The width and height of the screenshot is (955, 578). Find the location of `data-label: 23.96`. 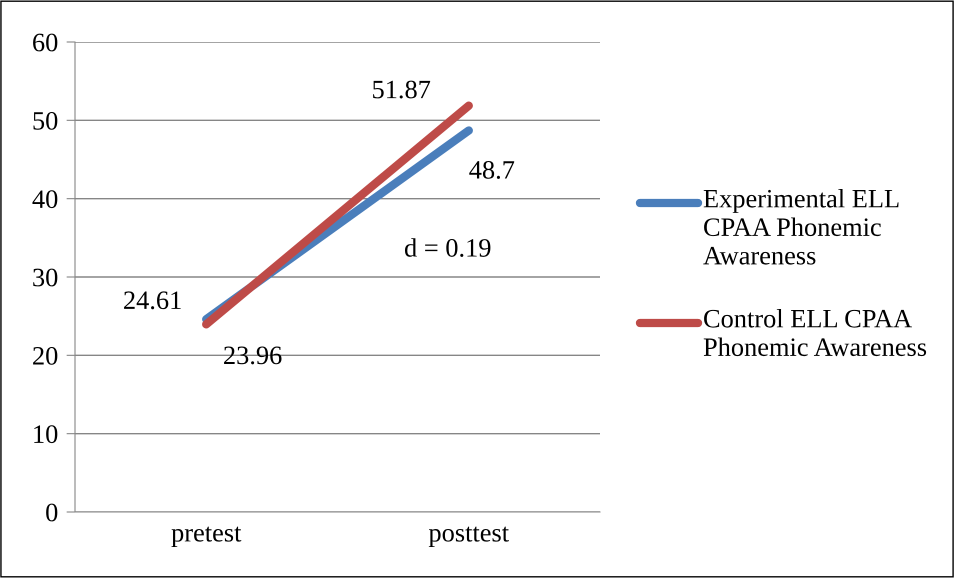

data-label: 23.96 is located at coordinates (253, 355).